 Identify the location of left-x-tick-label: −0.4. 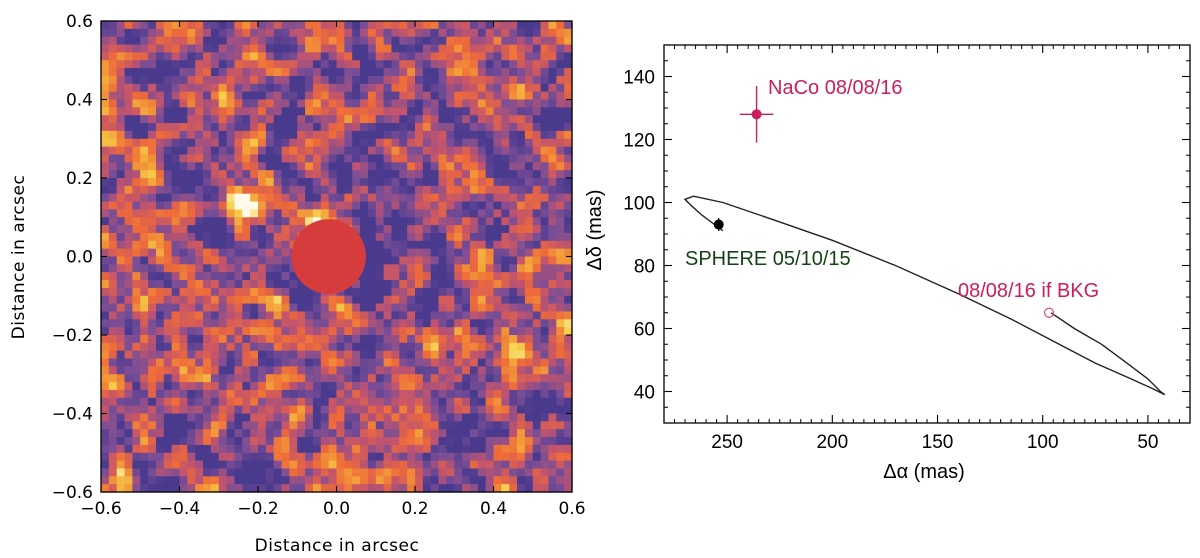
(179, 509).